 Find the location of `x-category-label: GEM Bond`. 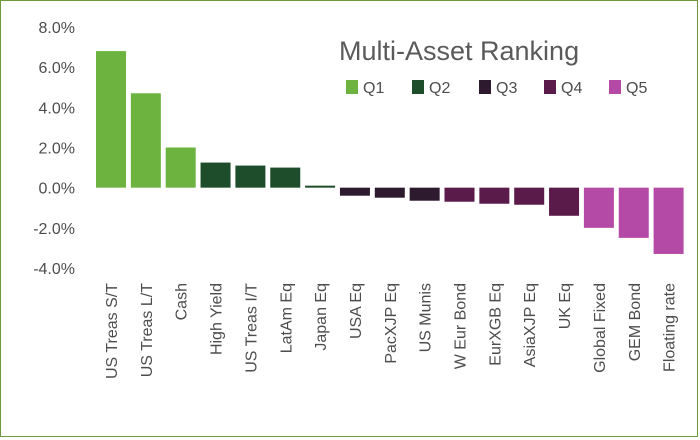

x-category-label: GEM Bond is located at coordinates (635, 322).